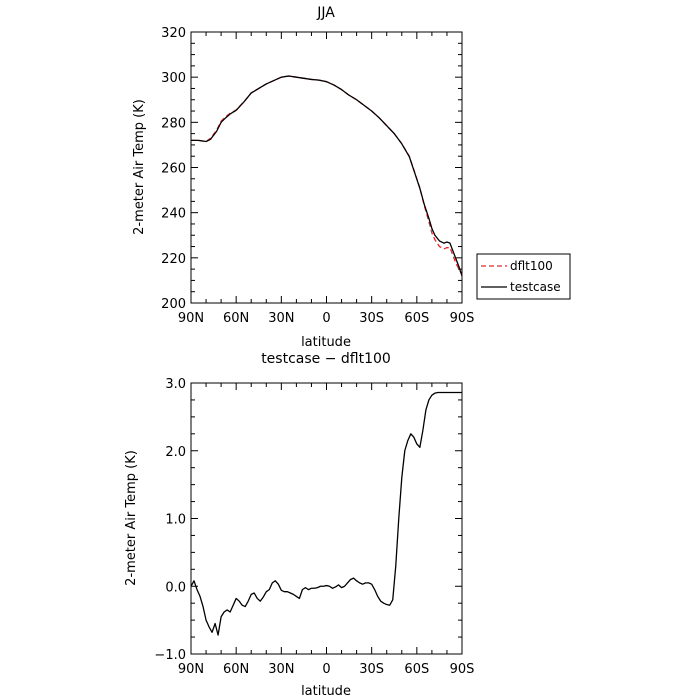 This screenshot has width=700, height=700. I want to click on top-panel-series, so click(327, 176).